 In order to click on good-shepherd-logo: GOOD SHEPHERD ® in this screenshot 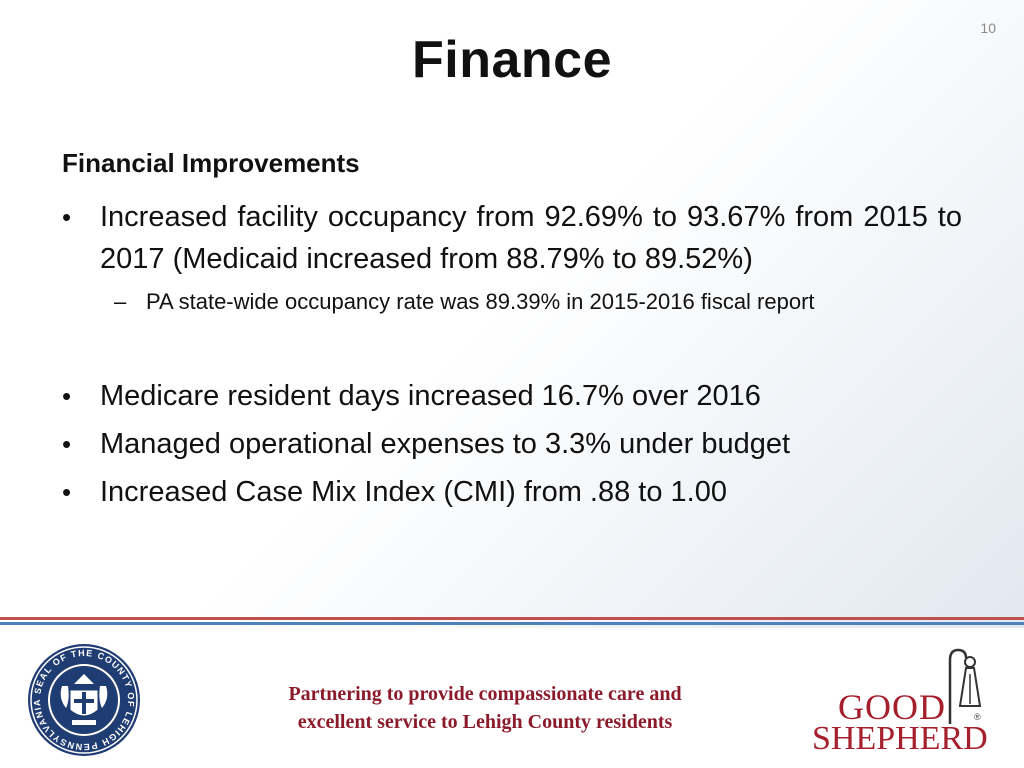, I will do `click(903, 702)`.